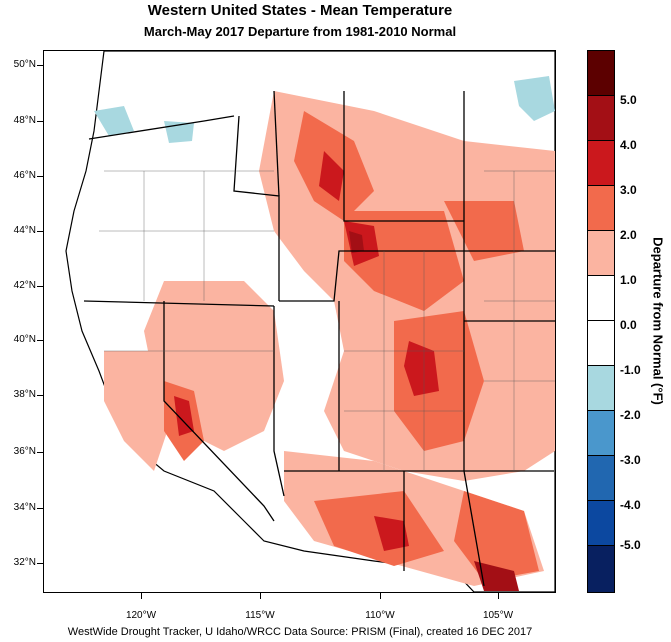 The height and width of the screenshot is (642, 671). What do you see at coordinates (24, 230) in the screenshot?
I see `lat-label-44: 44°N` at bounding box center [24, 230].